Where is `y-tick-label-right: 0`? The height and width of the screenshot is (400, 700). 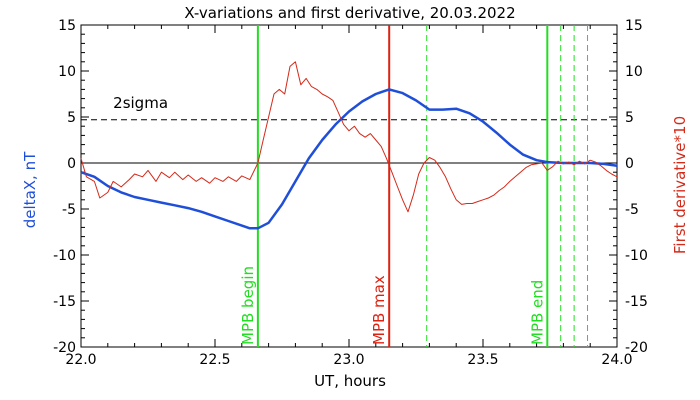
y-tick-label-right: 0 is located at coordinates (629, 164).